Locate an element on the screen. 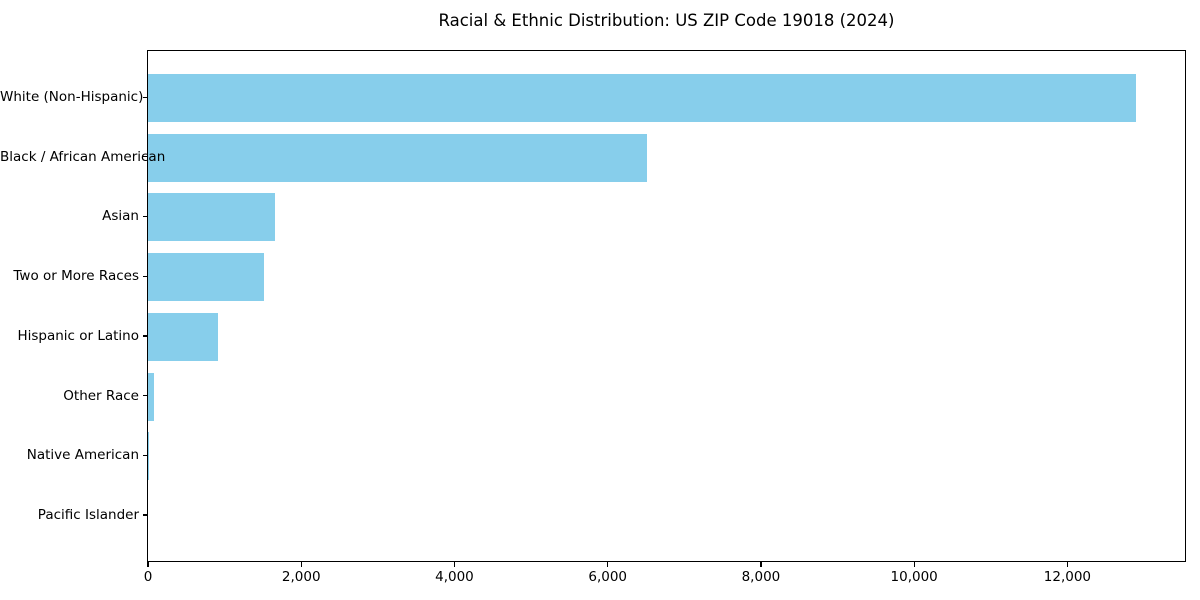 The width and height of the screenshot is (1200, 600). y-axis-label: Other Race is located at coordinates (101, 395).